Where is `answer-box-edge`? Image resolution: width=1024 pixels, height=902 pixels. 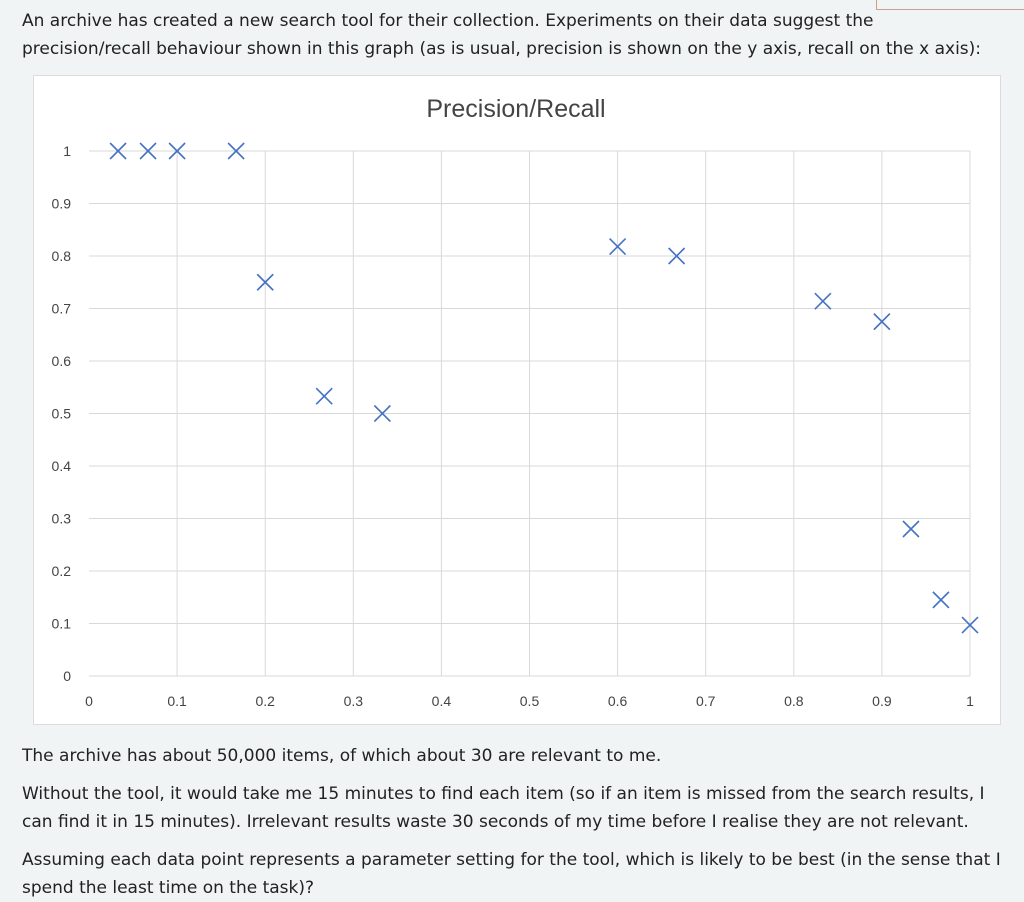
answer-box-edge is located at coordinates (950, 5).